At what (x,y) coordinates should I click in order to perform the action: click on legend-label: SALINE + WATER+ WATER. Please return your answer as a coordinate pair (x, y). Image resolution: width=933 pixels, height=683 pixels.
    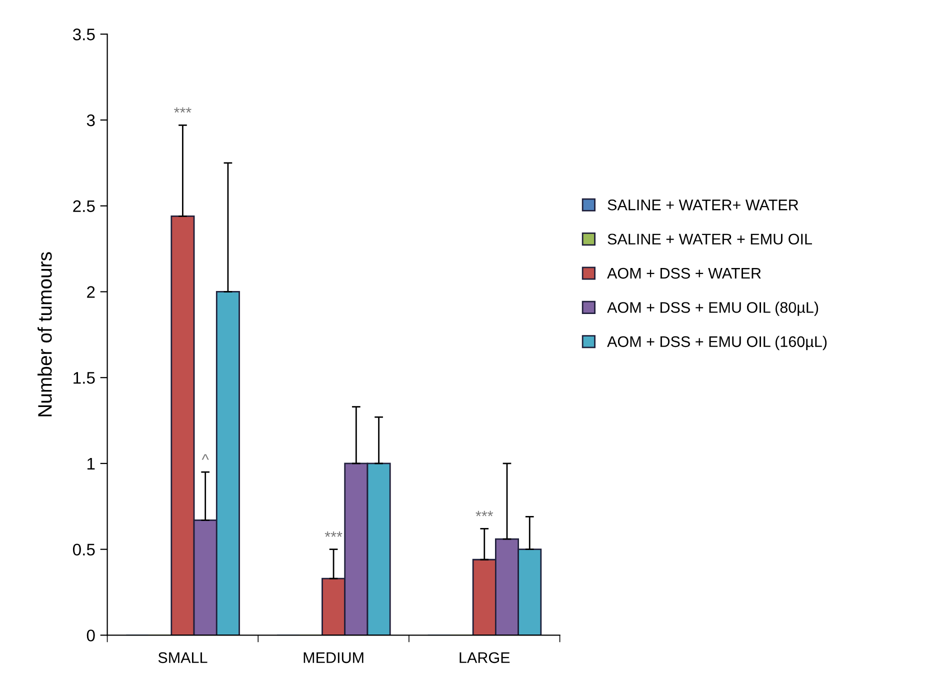
    Looking at the image, I should click on (703, 205).